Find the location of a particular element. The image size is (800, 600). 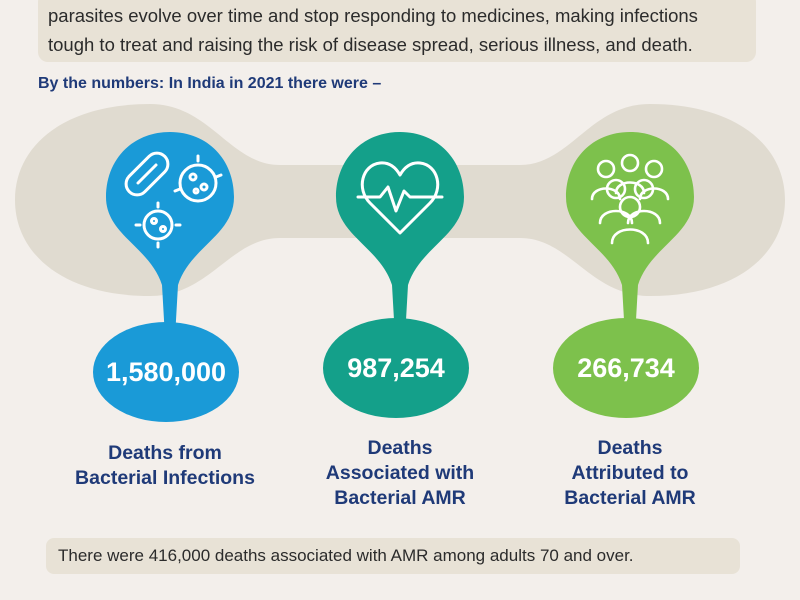

stat-label-3-line-2: Attributed to is located at coordinates (630, 473).